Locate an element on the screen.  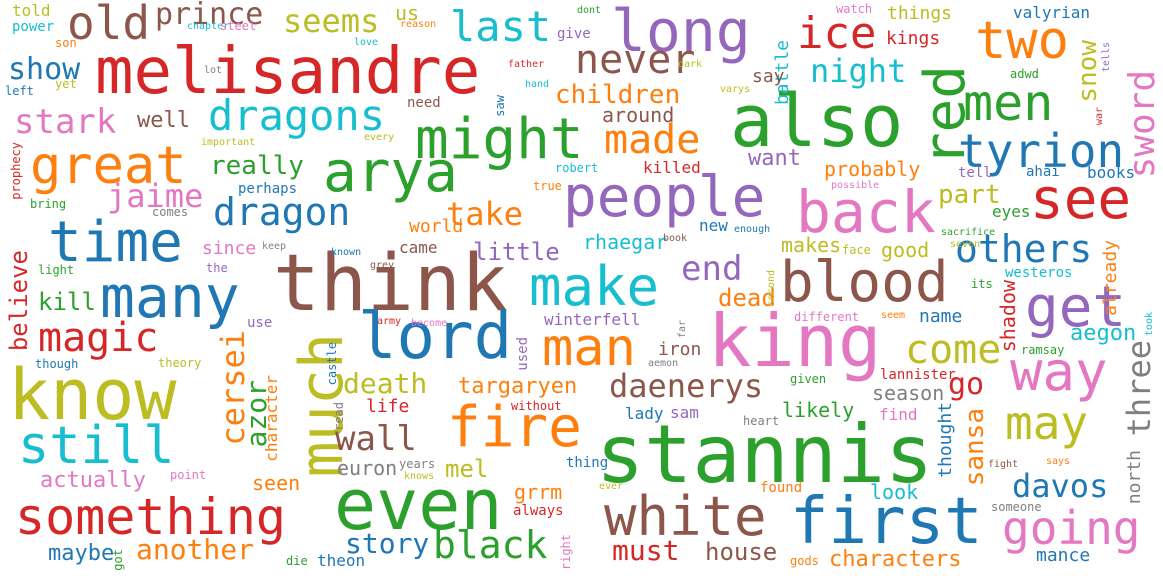
word-may: may is located at coordinates (1047, 423).